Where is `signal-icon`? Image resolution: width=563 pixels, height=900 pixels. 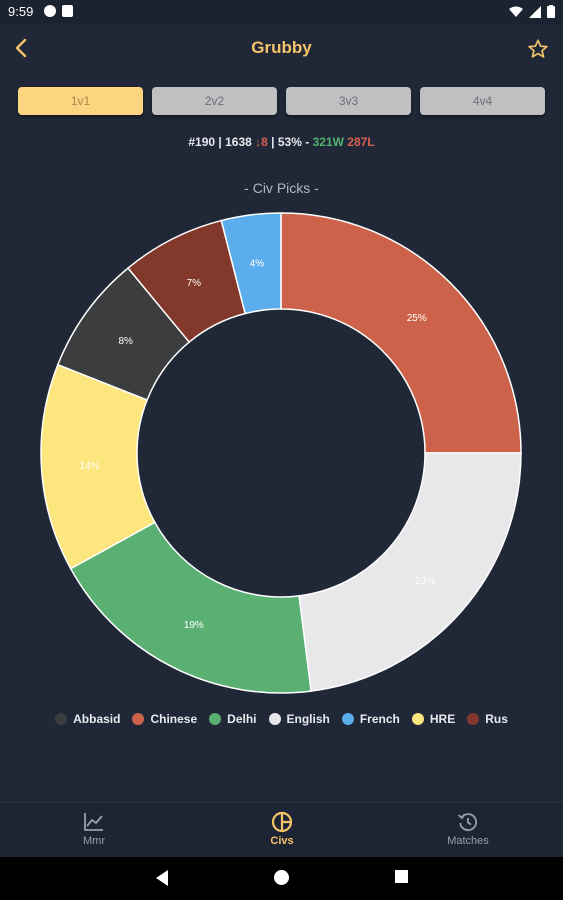
signal-icon is located at coordinates (535, 11).